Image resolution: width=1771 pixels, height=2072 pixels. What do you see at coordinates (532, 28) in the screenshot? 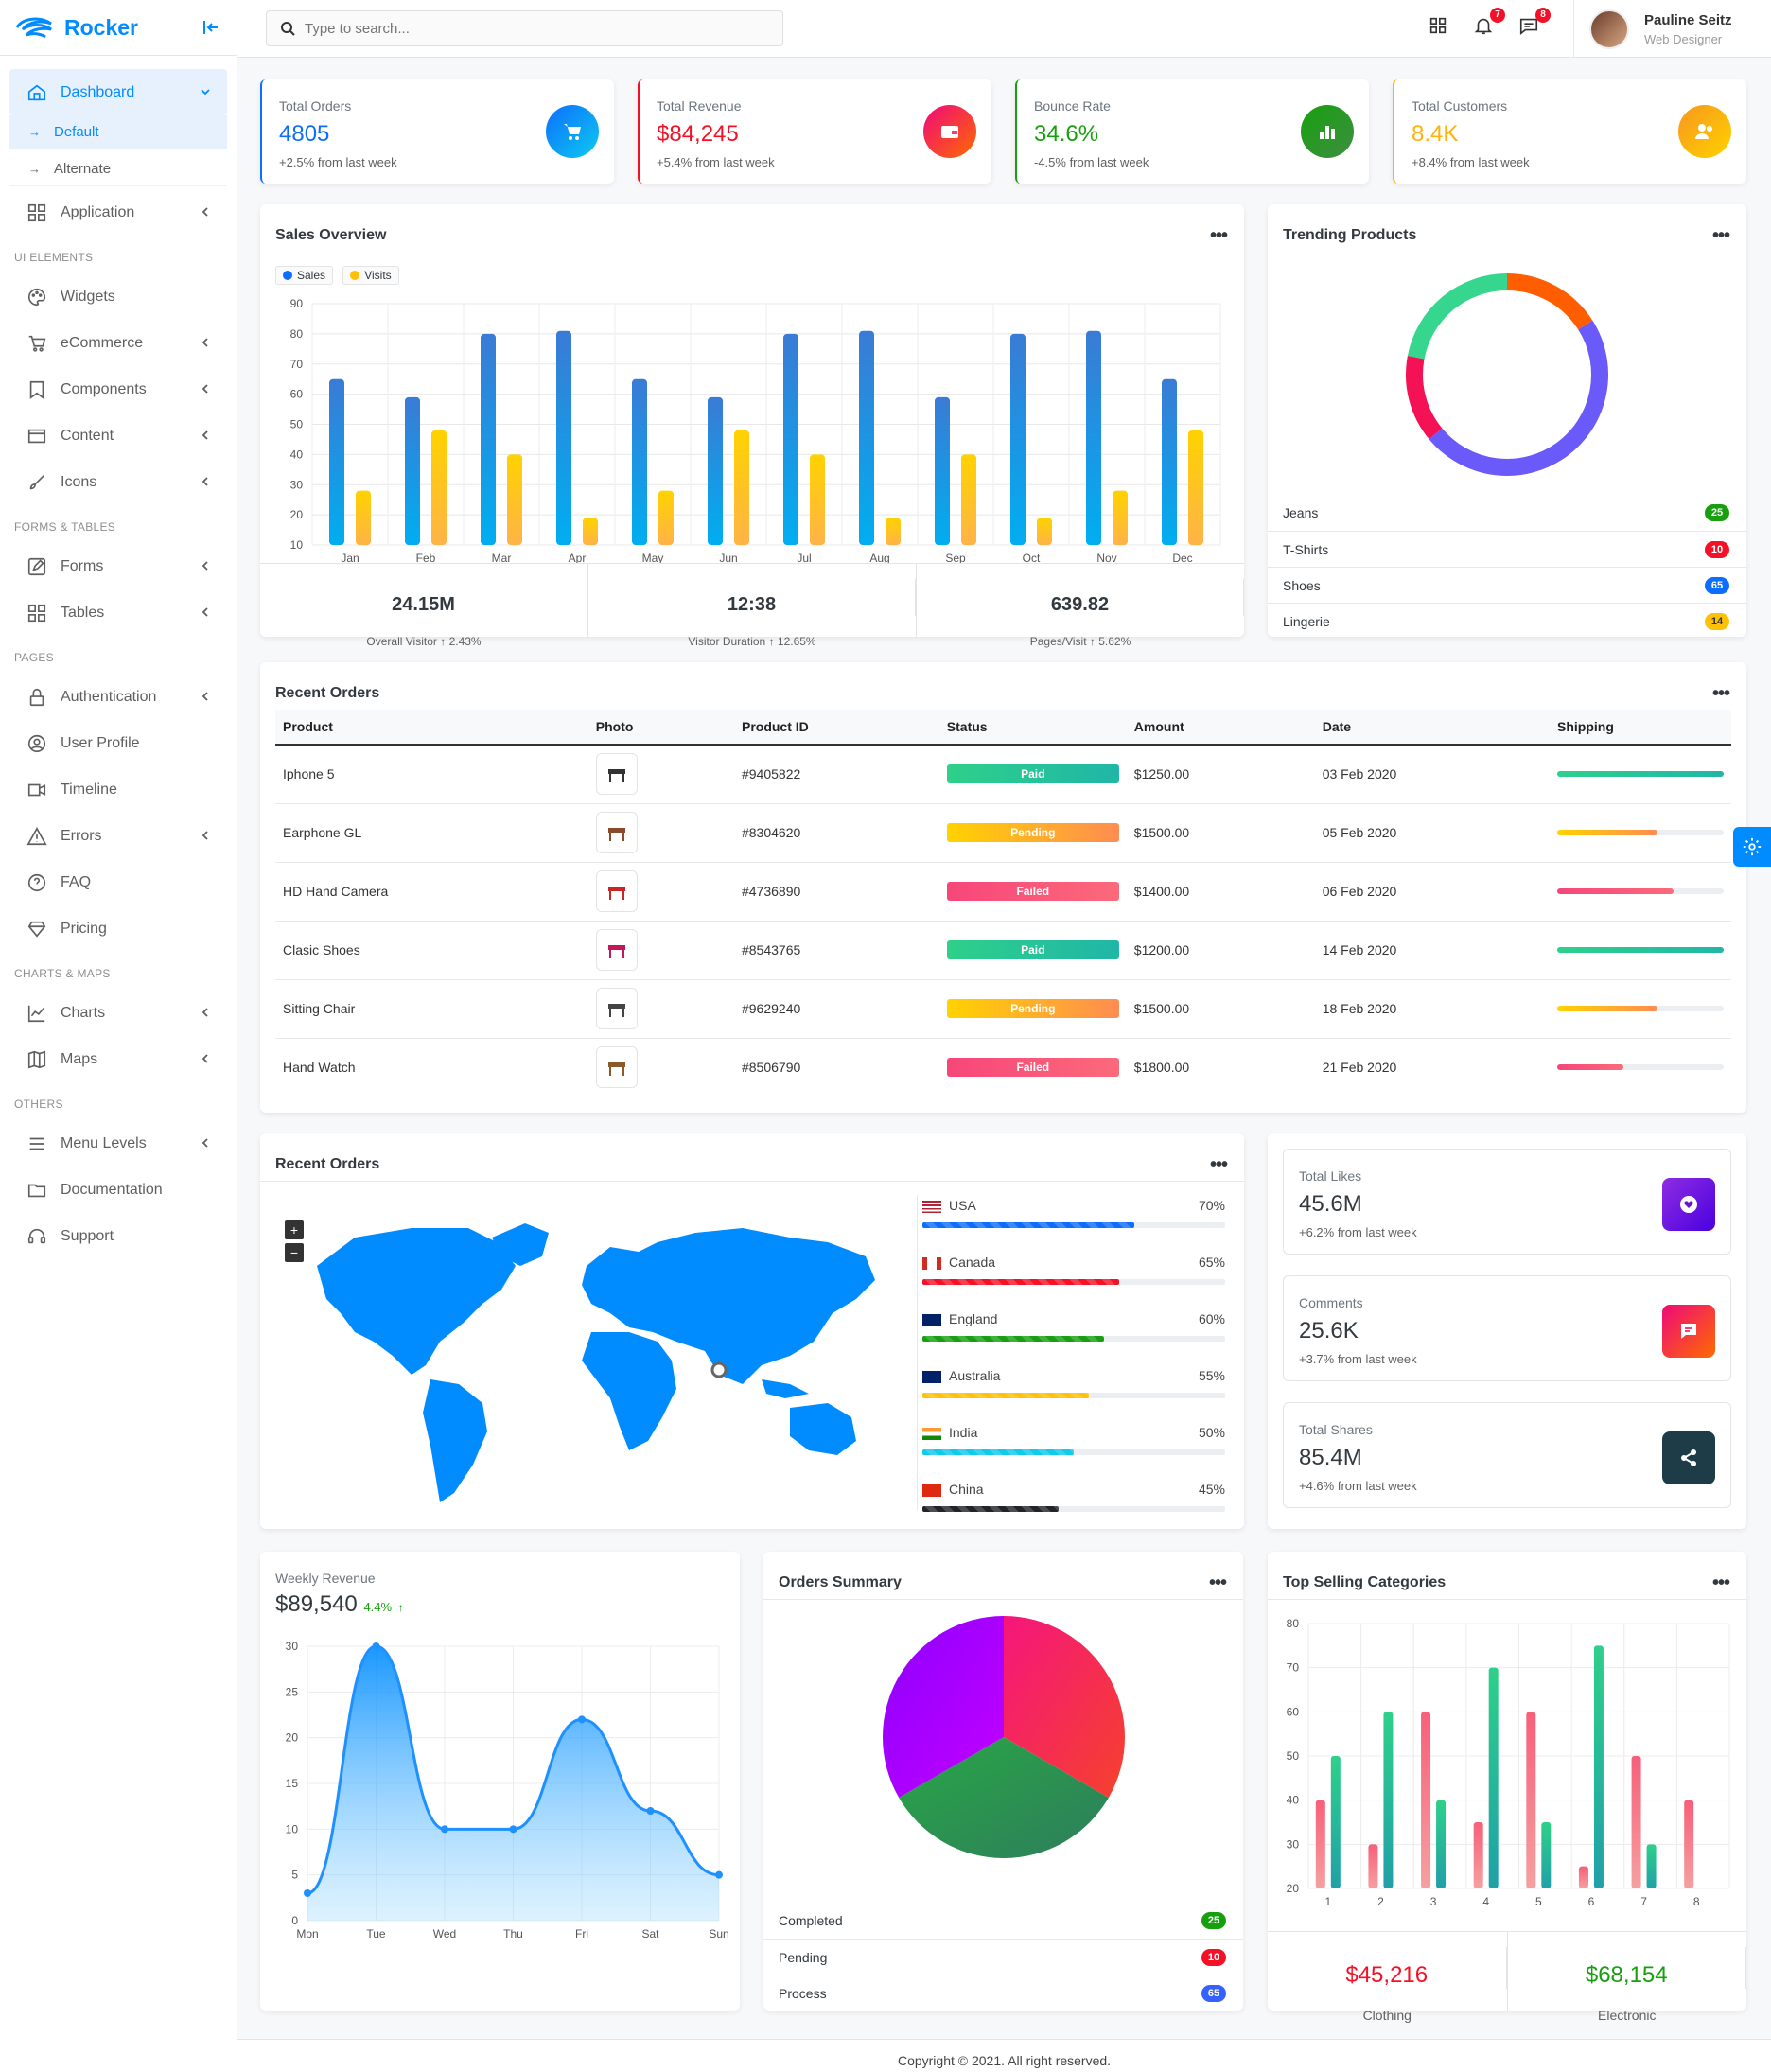
I see `search-input` at bounding box center [532, 28].